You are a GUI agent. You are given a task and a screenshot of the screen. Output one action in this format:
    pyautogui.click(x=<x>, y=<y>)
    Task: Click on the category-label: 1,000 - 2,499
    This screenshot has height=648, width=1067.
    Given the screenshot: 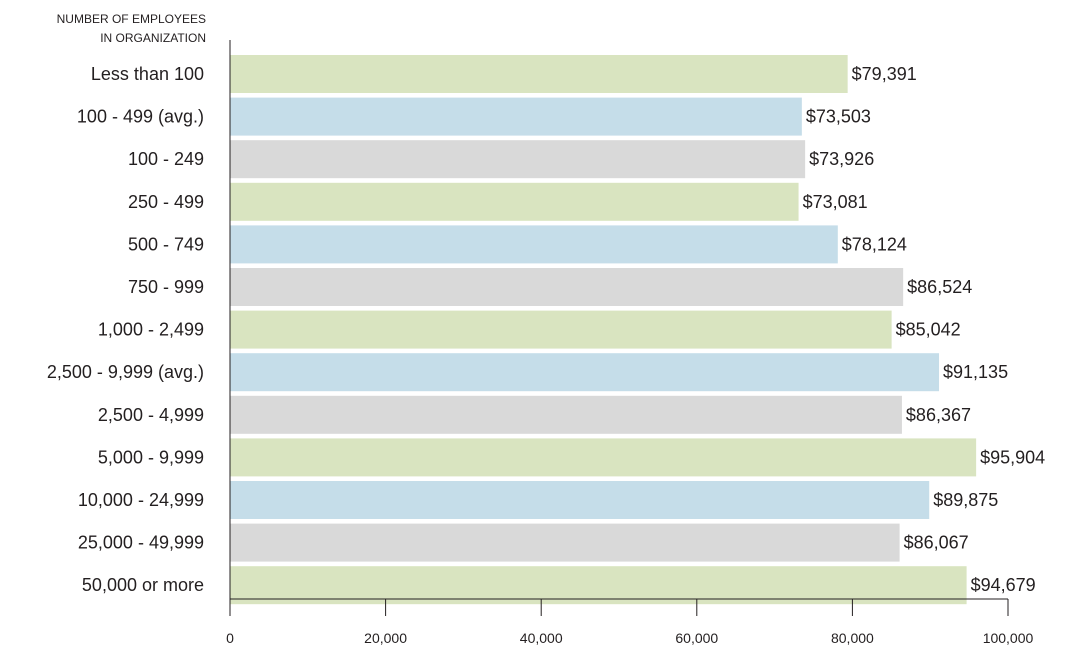 What is the action you would take?
    pyautogui.click(x=151, y=330)
    